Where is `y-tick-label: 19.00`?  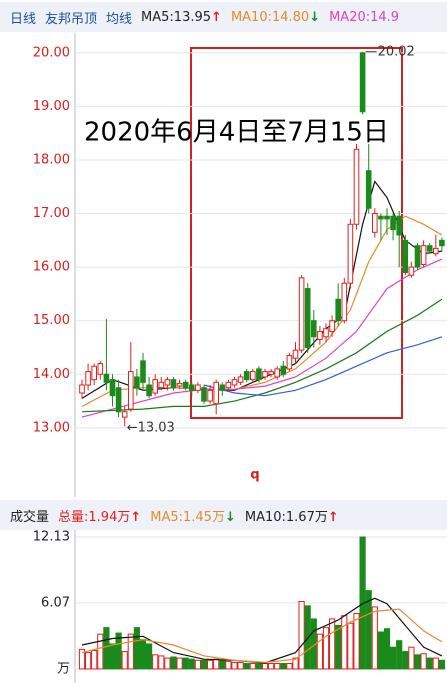
y-tick-label: 19.00 is located at coordinates (51, 106).